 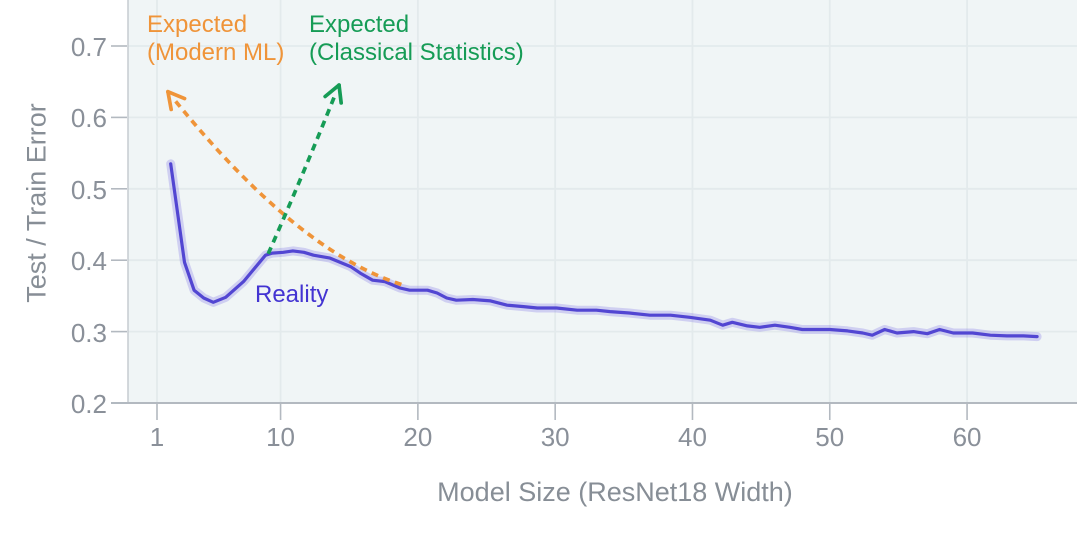 What do you see at coordinates (88, 118) in the screenshot?
I see `y-tick-label: 0.6` at bounding box center [88, 118].